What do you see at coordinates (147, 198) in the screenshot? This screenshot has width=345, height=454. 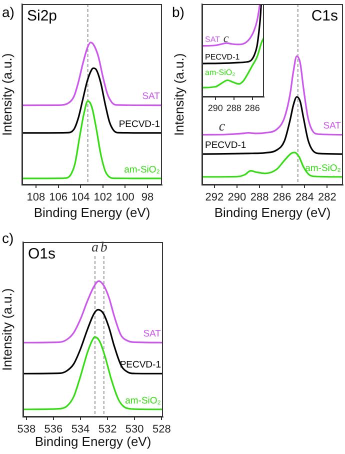 I see `x-tick-label: 98` at bounding box center [147, 198].